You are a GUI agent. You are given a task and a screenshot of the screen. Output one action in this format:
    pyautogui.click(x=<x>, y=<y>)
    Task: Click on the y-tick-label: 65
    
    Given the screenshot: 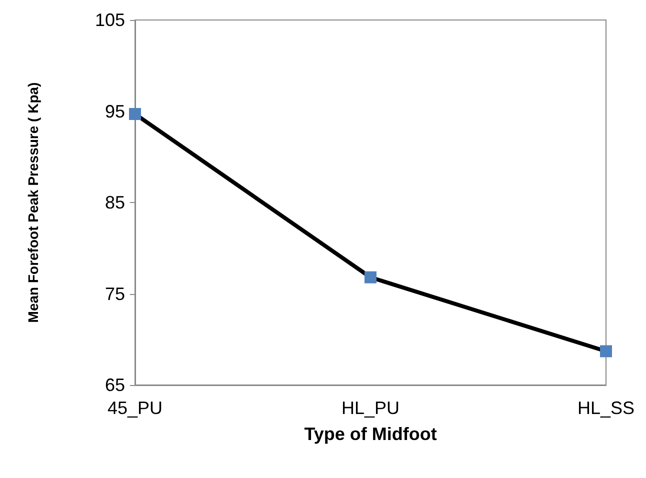 What is the action you would take?
    pyautogui.click(x=114, y=385)
    